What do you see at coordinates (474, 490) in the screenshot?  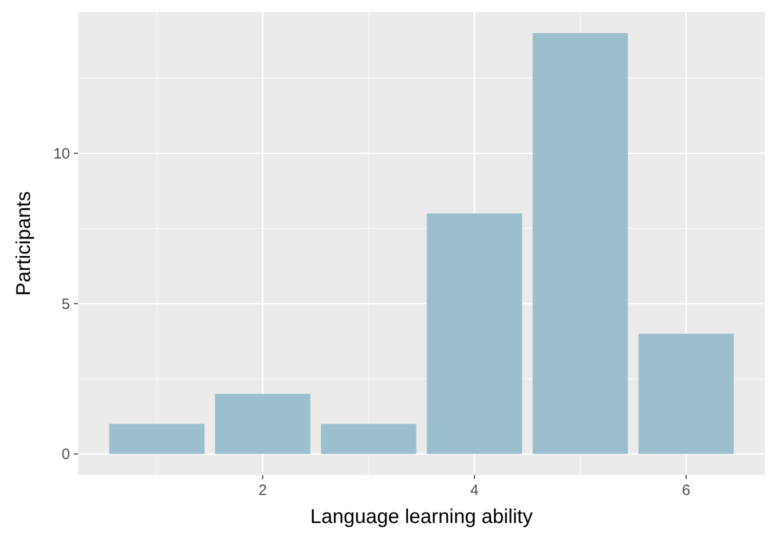 I see `x-tick-label: 4` at bounding box center [474, 490].